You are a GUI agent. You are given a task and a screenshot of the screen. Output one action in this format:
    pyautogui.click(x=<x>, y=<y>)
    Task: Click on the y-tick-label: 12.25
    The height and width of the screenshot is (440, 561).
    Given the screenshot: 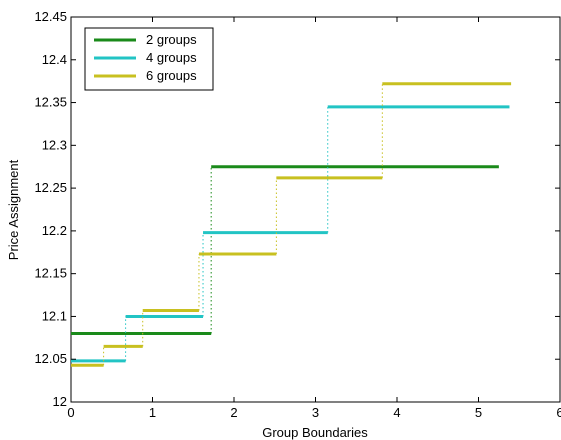 What is the action you would take?
    pyautogui.click(x=50, y=187)
    